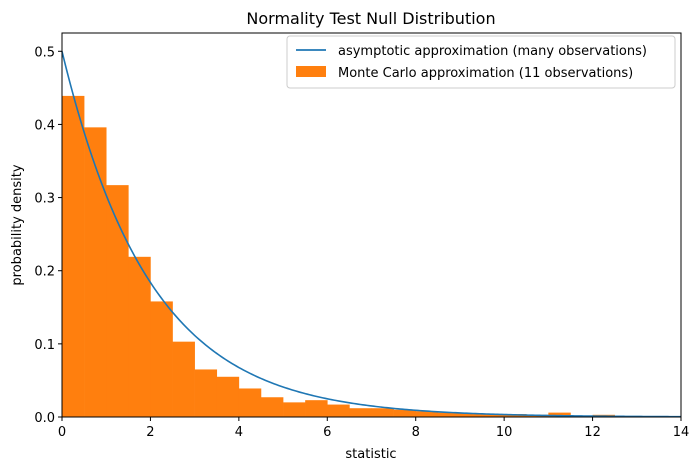 The image size is (700, 470). What do you see at coordinates (44, 125) in the screenshot?
I see `y-tick-label: 0.4` at bounding box center [44, 125].